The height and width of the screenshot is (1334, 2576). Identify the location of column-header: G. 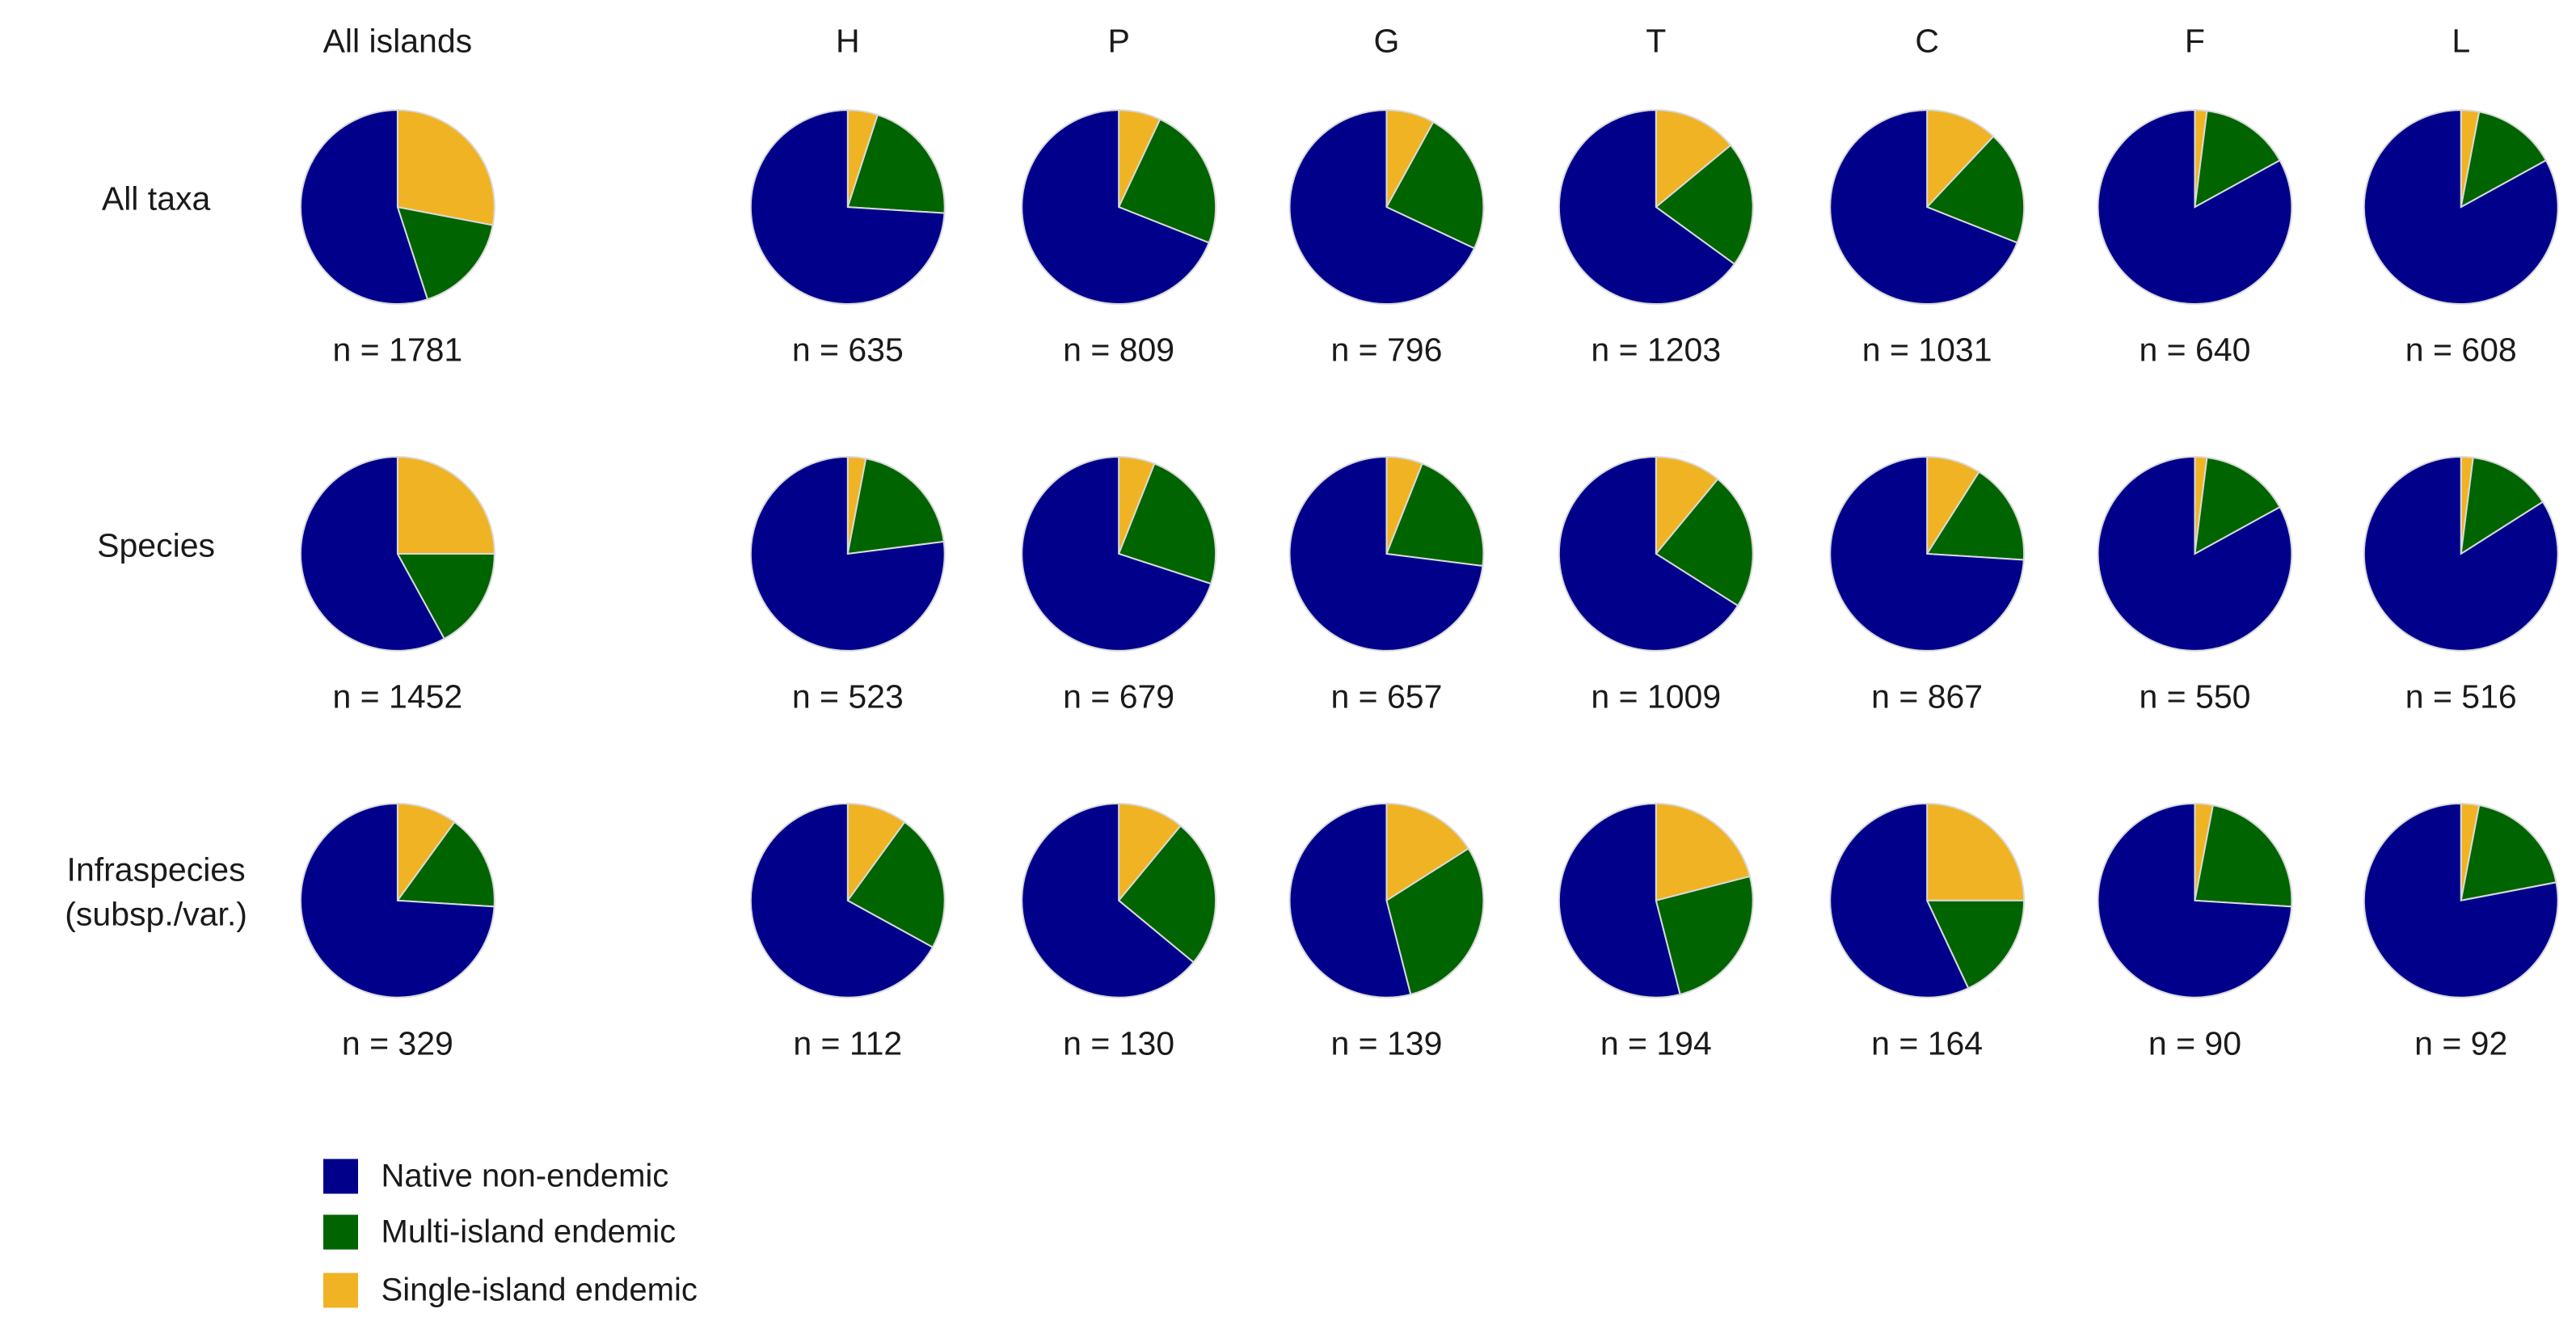
(1387, 41).